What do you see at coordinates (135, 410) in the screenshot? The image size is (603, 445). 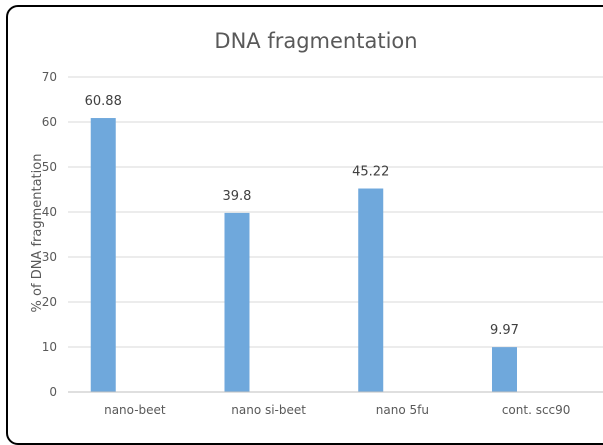 I see `x-tick-label: nano-beet` at bounding box center [135, 410].